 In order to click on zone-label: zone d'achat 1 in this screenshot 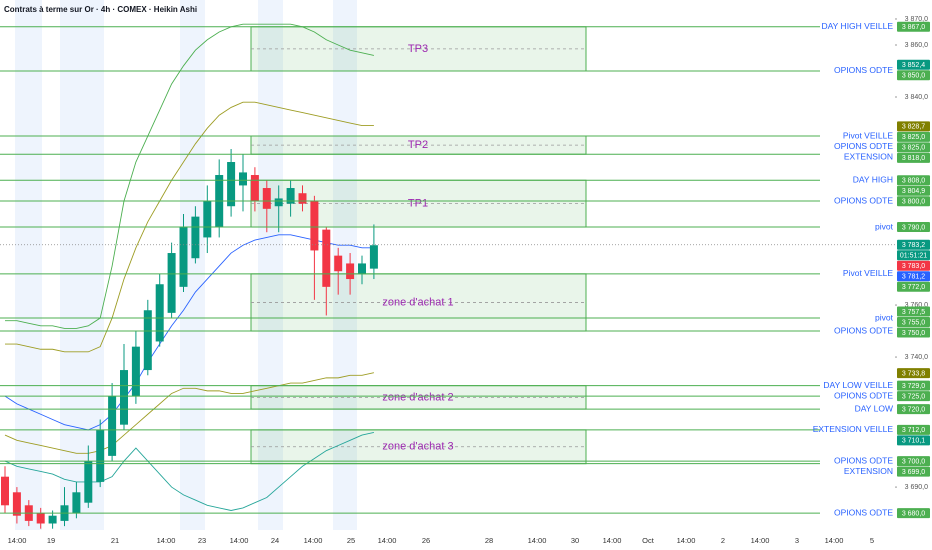, I will do `click(417, 302)`.